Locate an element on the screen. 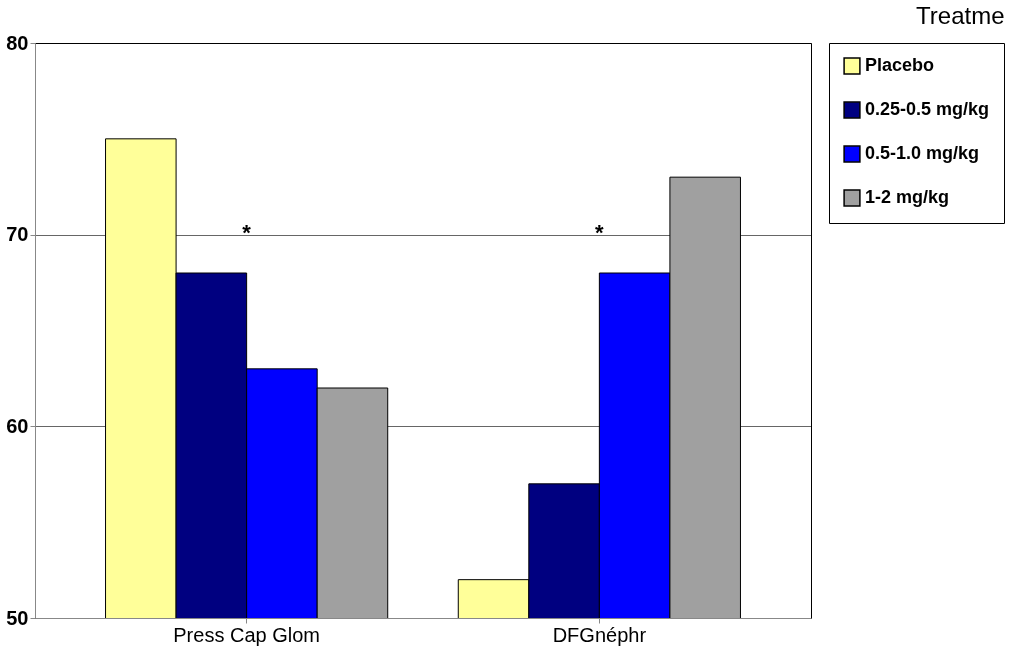 The width and height of the screenshot is (1024, 660). y-tick-label: 70 is located at coordinates (17, 234).